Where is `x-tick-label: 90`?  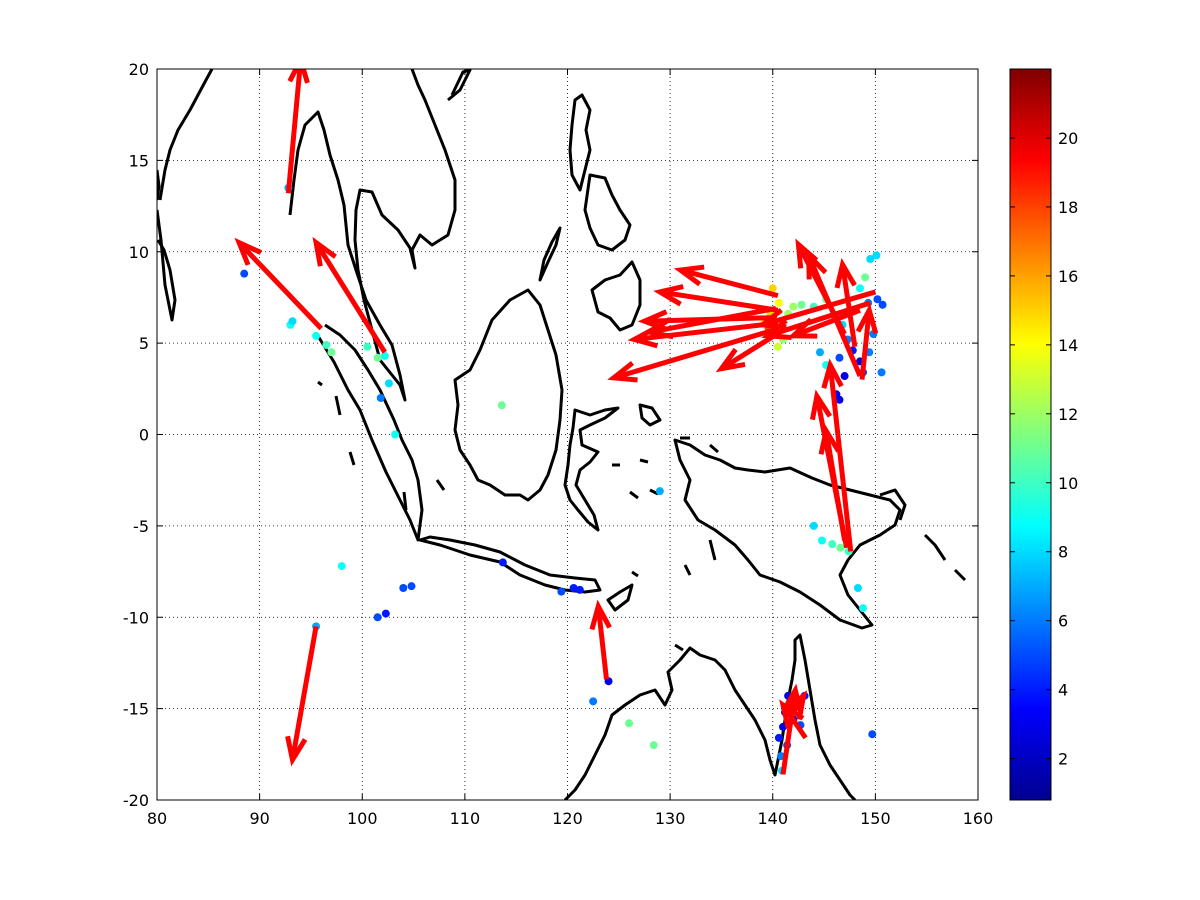 x-tick-label: 90 is located at coordinates (259, 818).